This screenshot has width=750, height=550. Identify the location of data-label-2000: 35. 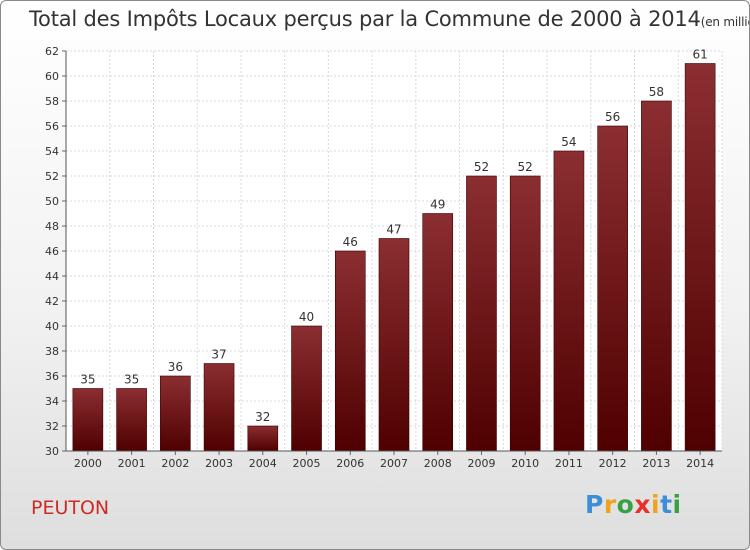
(87, 380).